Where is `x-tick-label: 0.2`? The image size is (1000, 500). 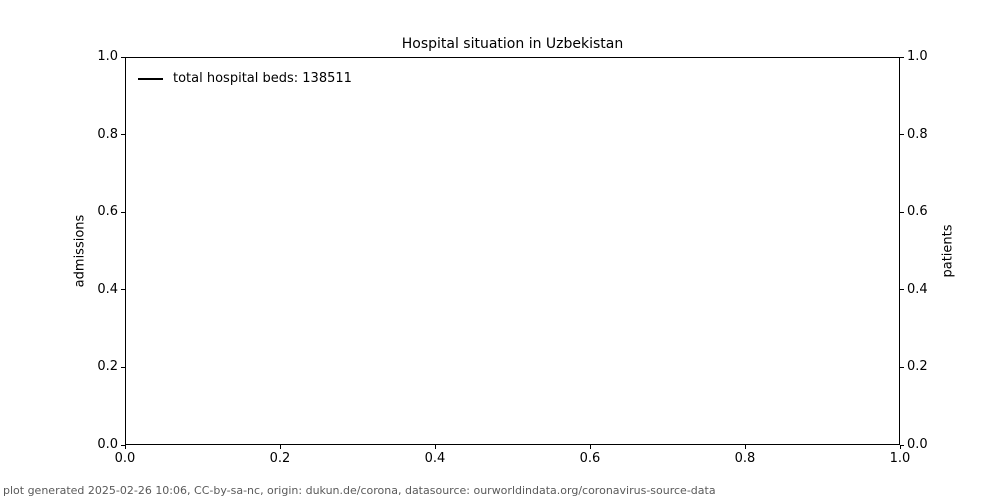 x-tick-label: 0.2 is located at coordinates (280, 458).